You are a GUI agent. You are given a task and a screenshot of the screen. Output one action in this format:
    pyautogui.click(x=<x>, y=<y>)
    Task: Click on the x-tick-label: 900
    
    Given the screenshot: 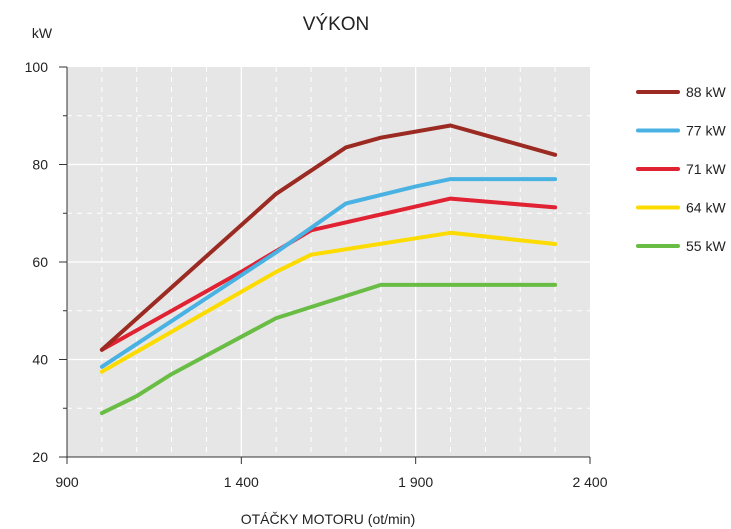 What is the action you would take?
    pyautogui.click(x=67, y=482)
    